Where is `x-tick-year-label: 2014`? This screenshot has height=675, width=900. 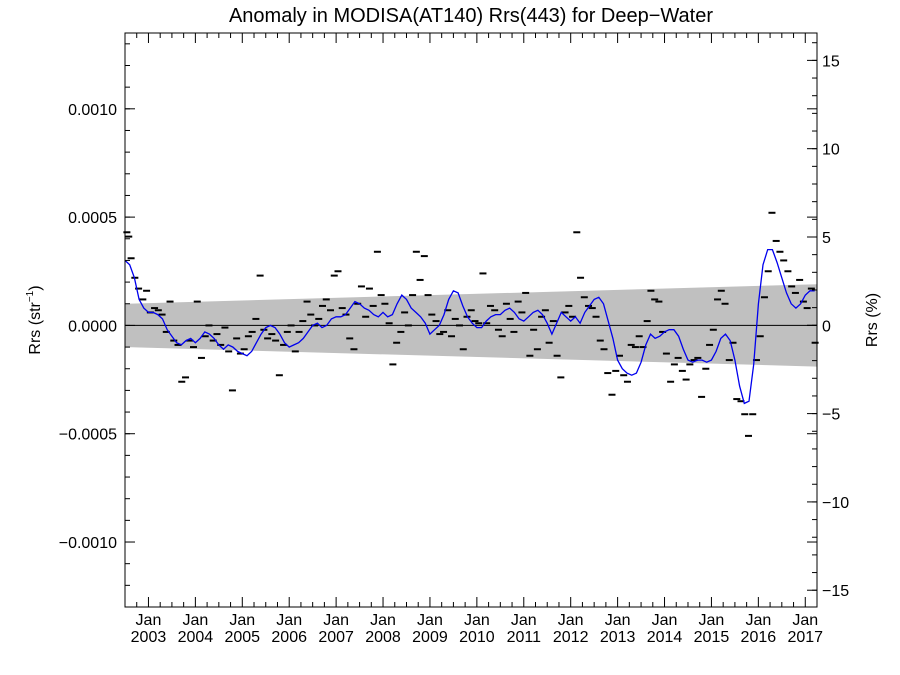
x-tick-year-label: 2014 is located at coordinates (665, 637).